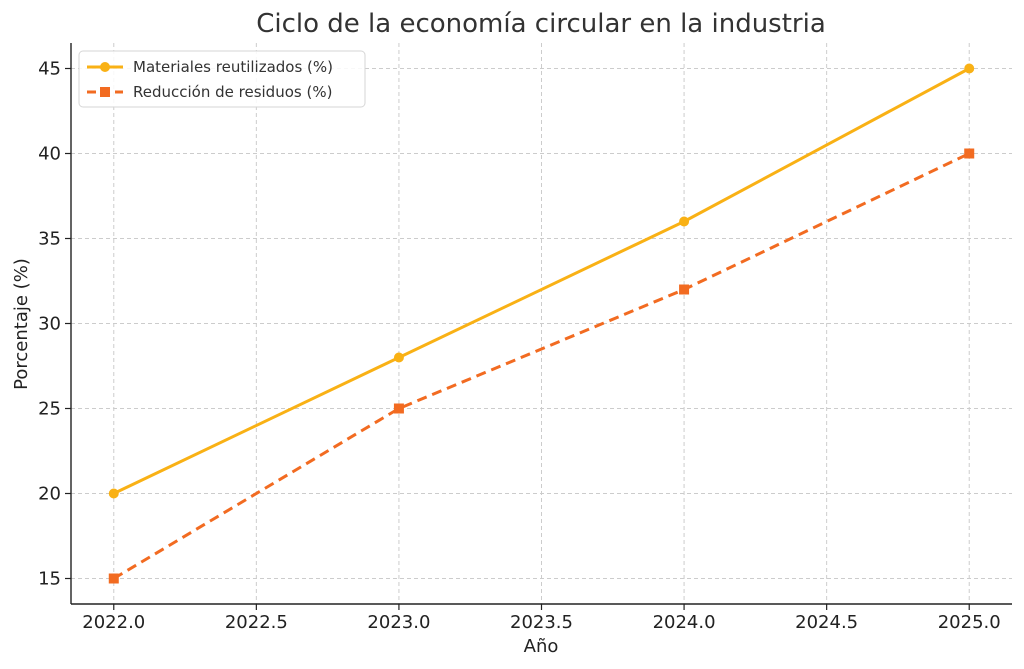  What do you see at coordinates (541, 622) in the screenshot?
I see `x-tick-label: 2023.5` at bounding box center [541, 622].